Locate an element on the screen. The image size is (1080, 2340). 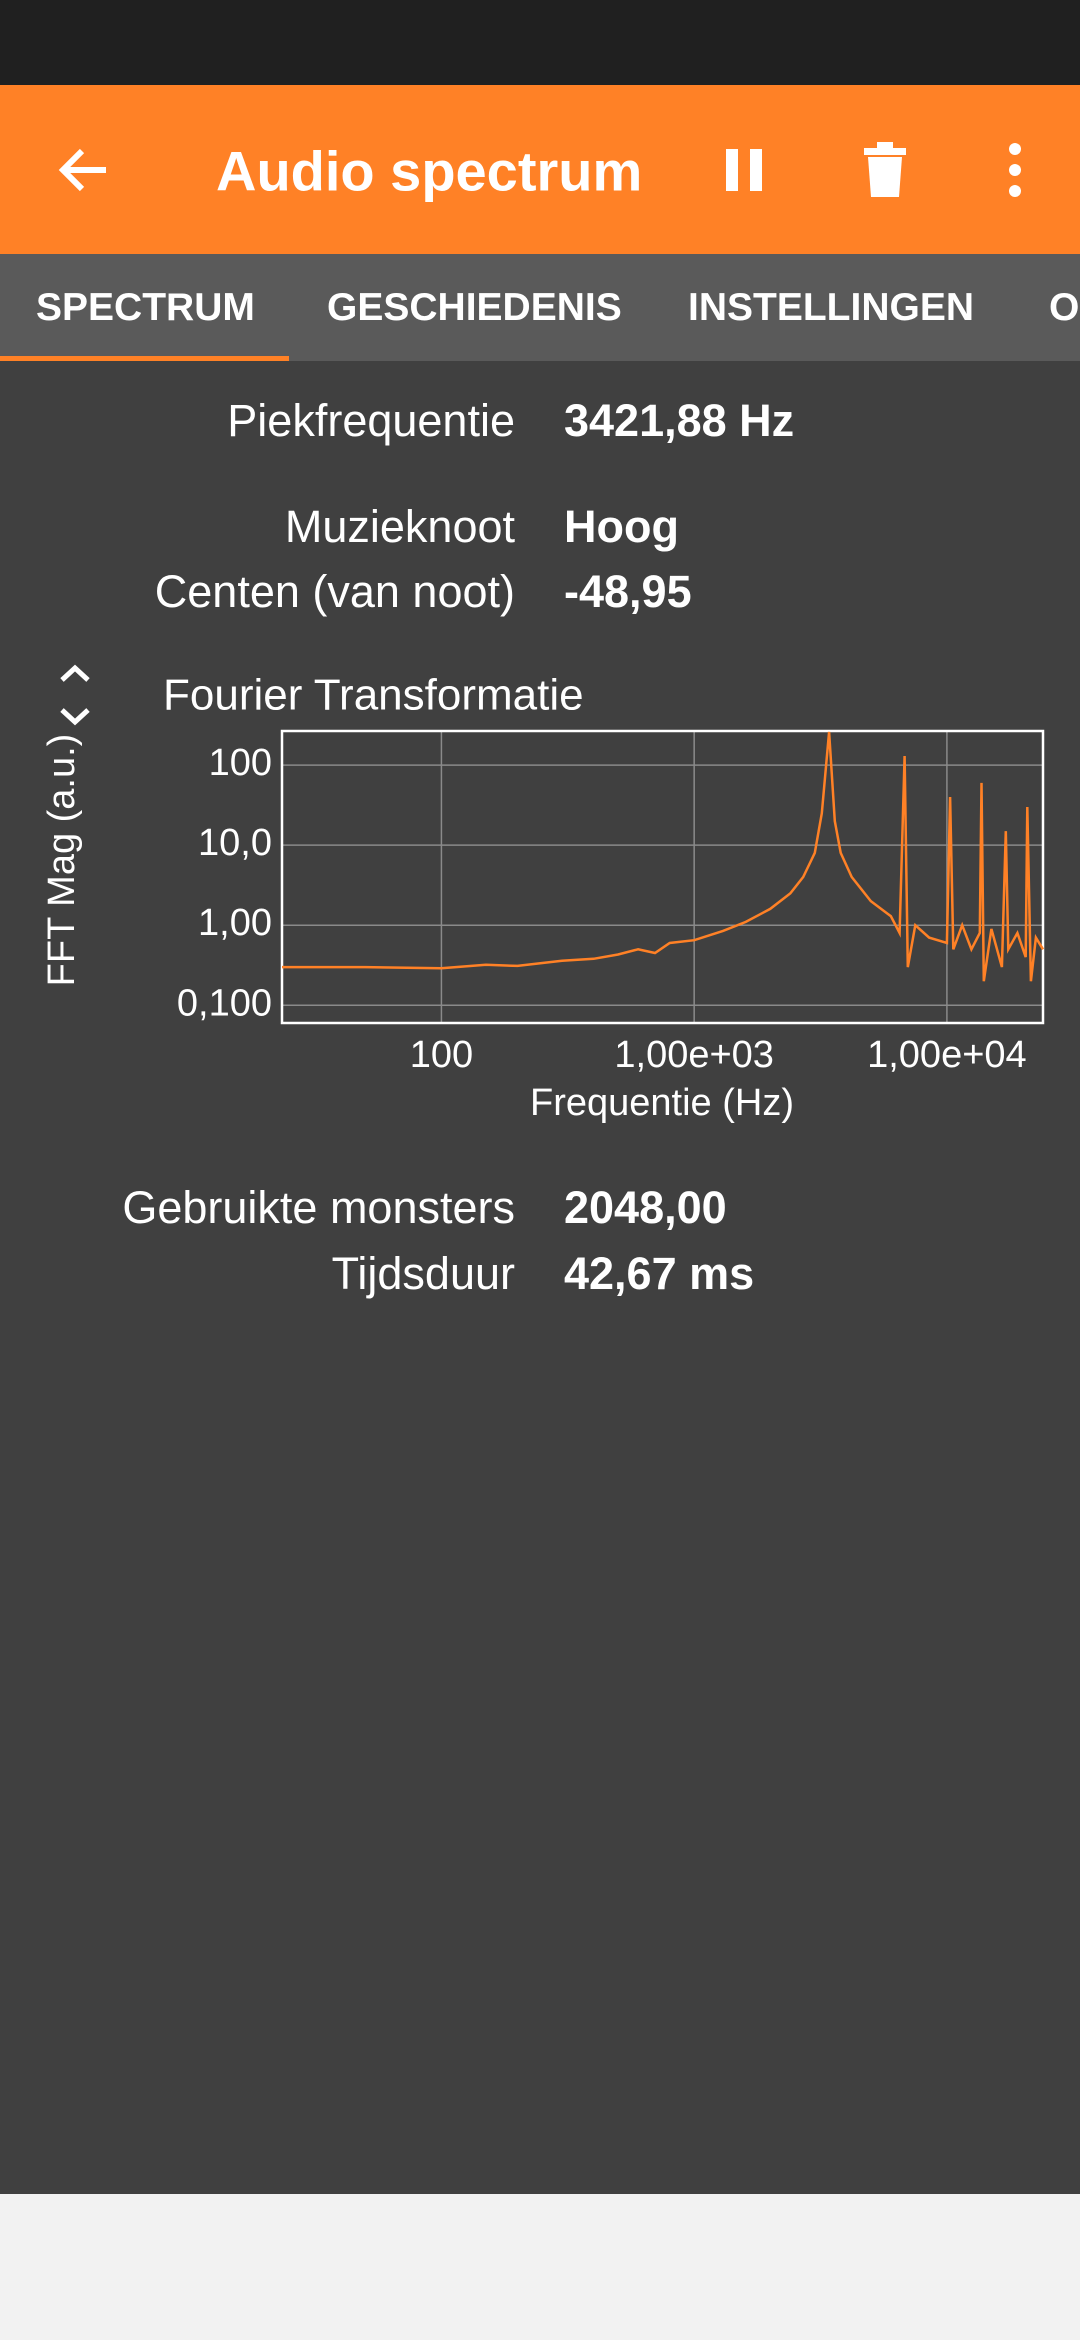
more-button is located at coordinates (1015, 171).